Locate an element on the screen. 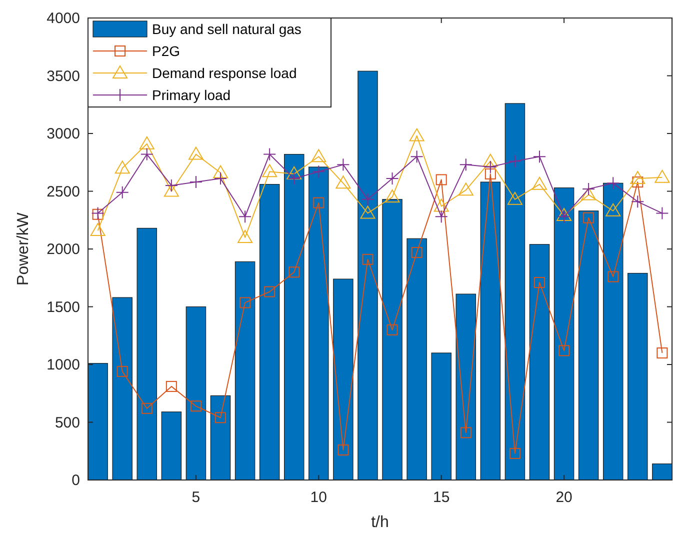 The width and height of the screenshot is (673, 535). y-tick-label: 4000 is located at coordinates (63, 18).